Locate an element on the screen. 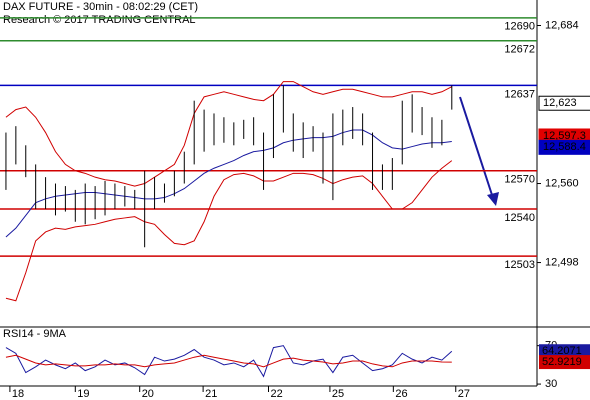 The width and height of the screenshot is (590, 400). x-tick-label: 26 is located at coordinates (401, 394).